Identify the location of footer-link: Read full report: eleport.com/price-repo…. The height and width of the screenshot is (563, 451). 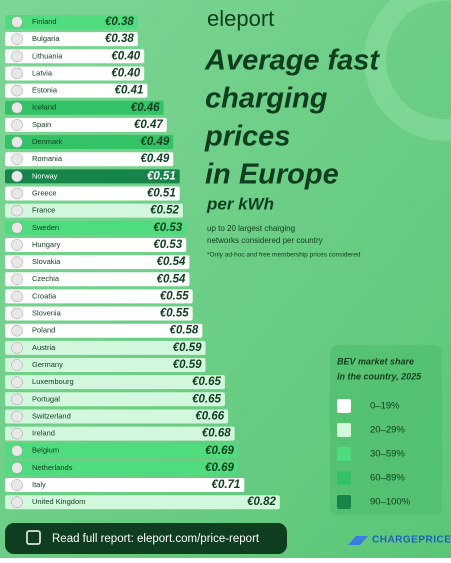
(156, 539).